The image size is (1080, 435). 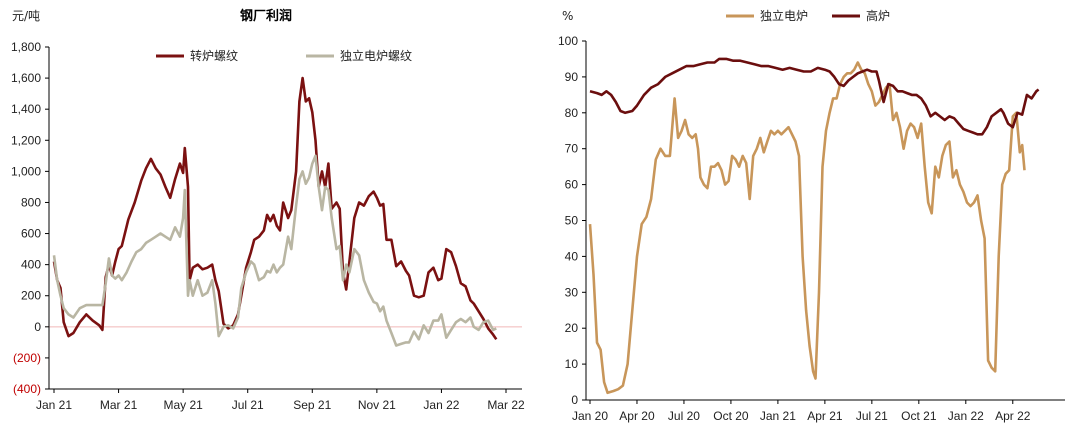 What do you see at coordinates (572, 221) in the screenshot?
I see `y-tick-label: 50` at bounding box center [572, 221].